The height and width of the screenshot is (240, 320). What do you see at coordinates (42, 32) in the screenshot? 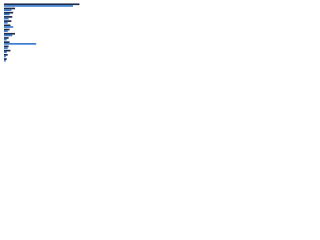
I see `chart` at bounding box center [42, 32].